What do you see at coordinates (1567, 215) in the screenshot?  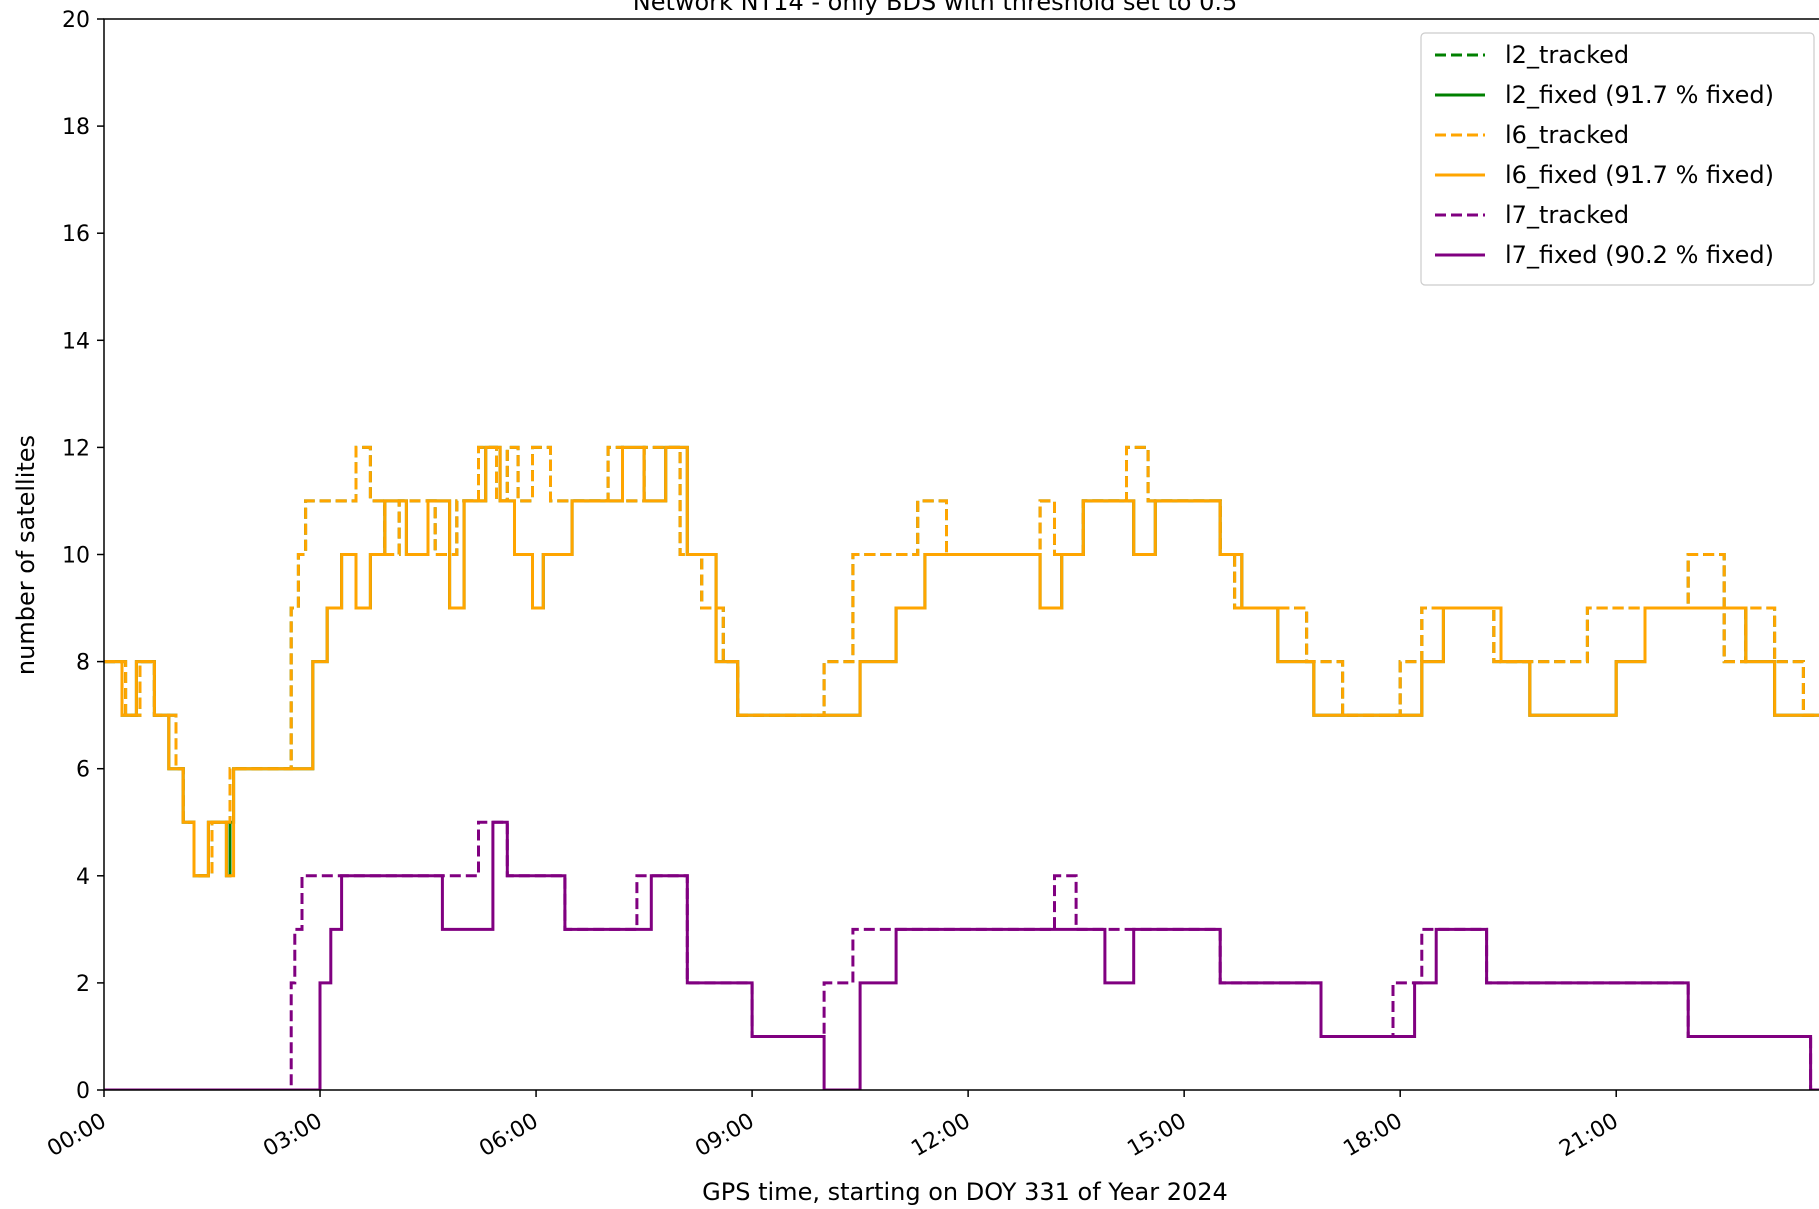 I see `legend-label: l7_tracked` at bounding box center [1567, 215].